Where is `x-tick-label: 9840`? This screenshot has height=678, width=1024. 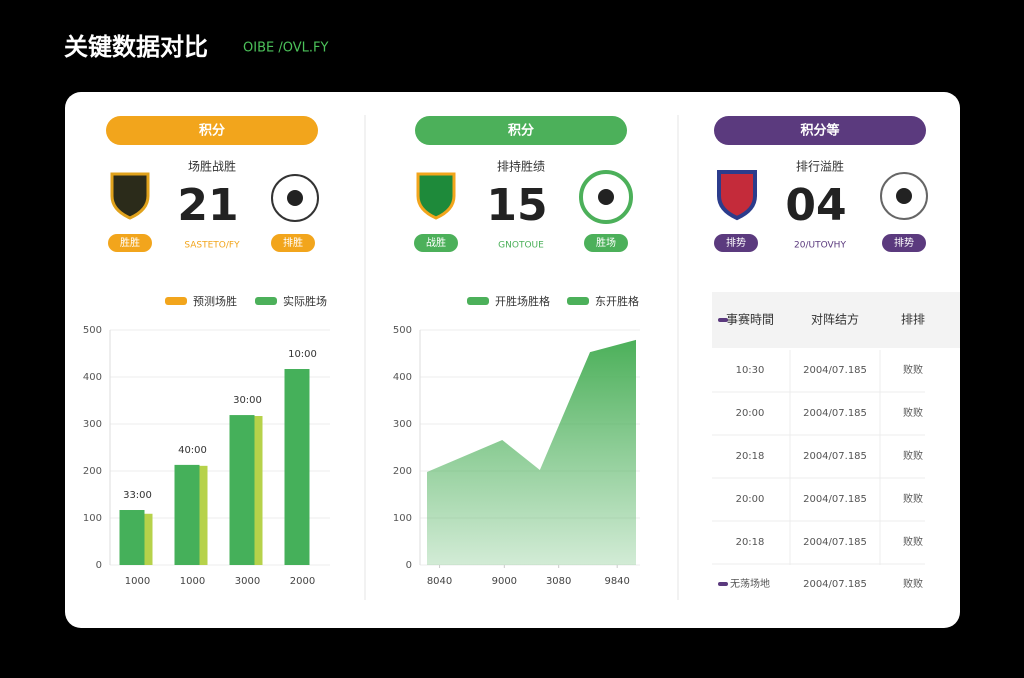 x-tick-label: 9840 is located at coordinates (616, 581).